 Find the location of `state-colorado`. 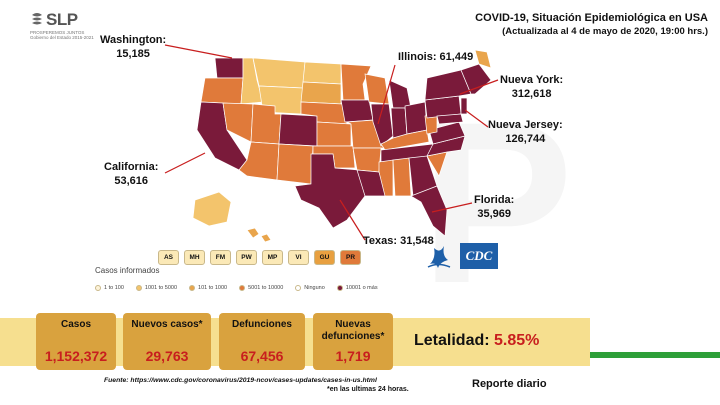

state-colorado is located at coordinates (298, 130).